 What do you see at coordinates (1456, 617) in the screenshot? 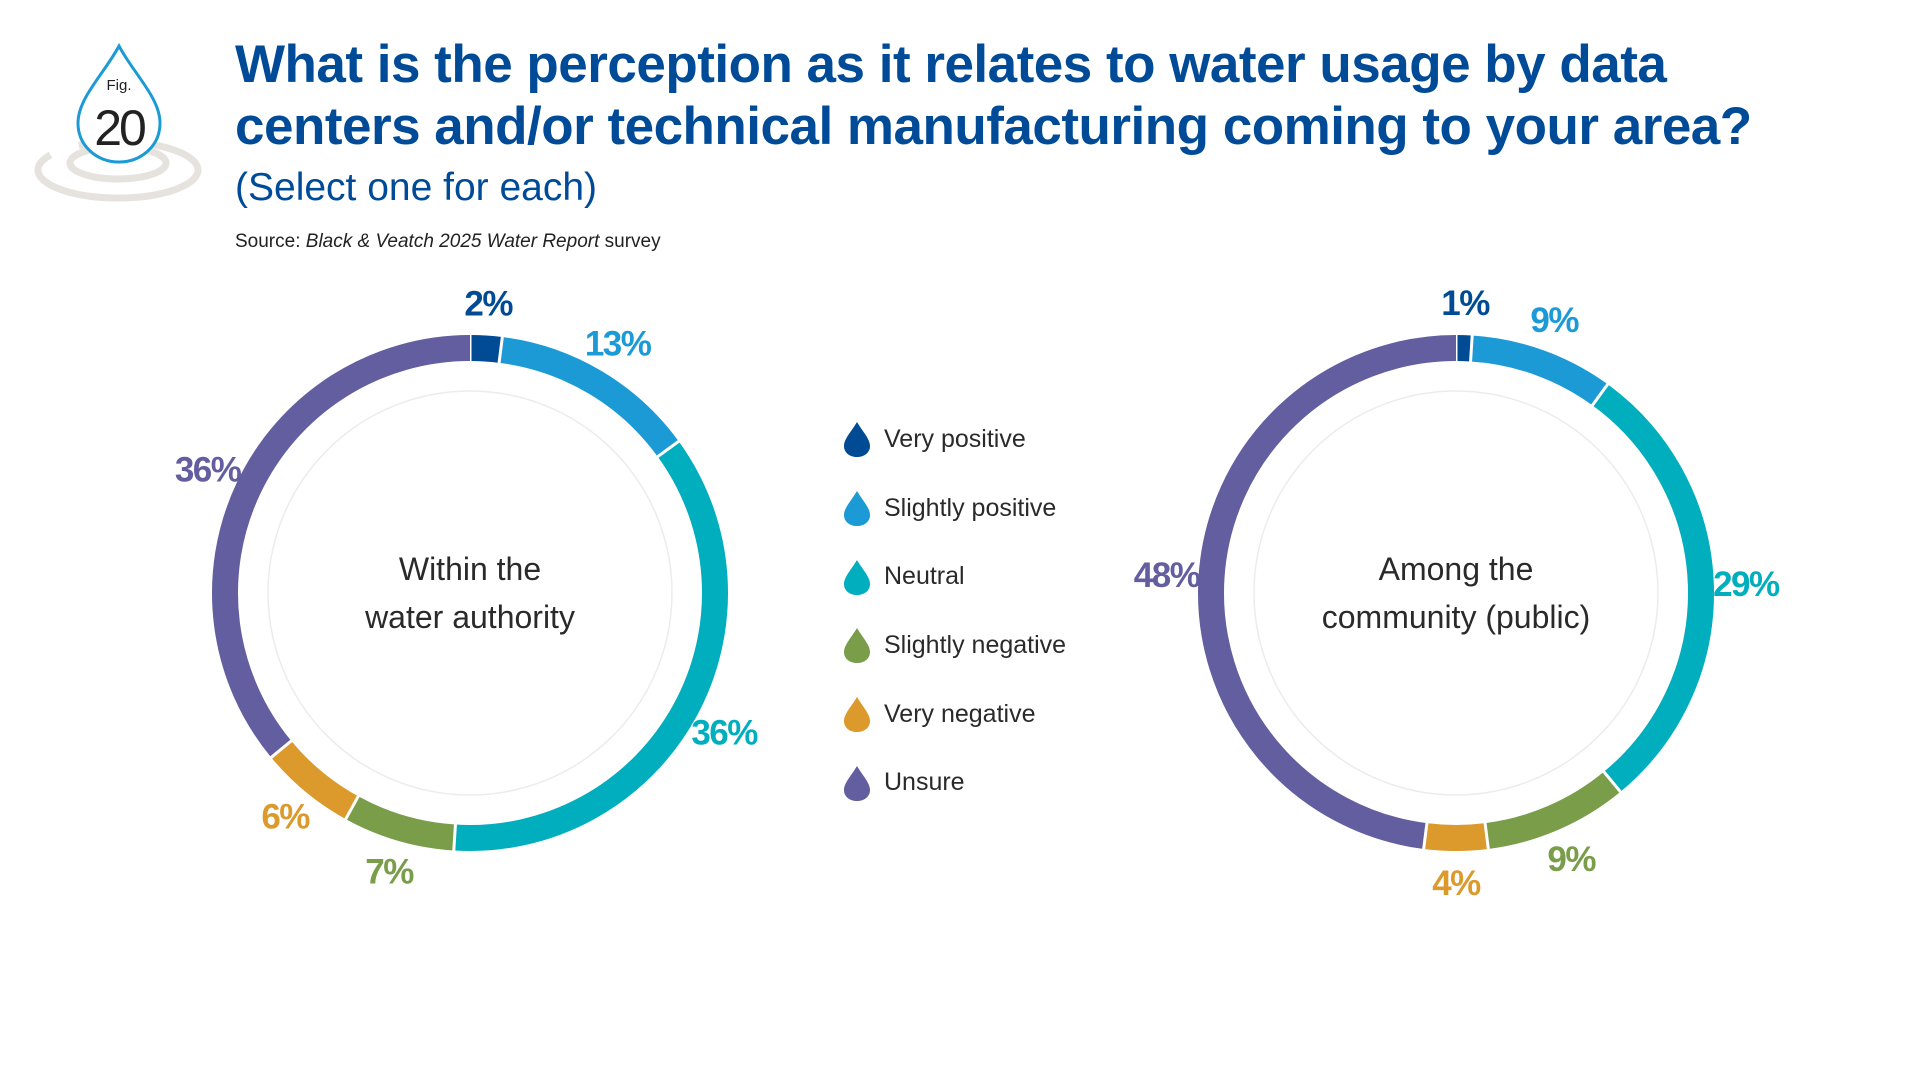
I see `center-label: community (public)` at bounding box center [1456, 617].